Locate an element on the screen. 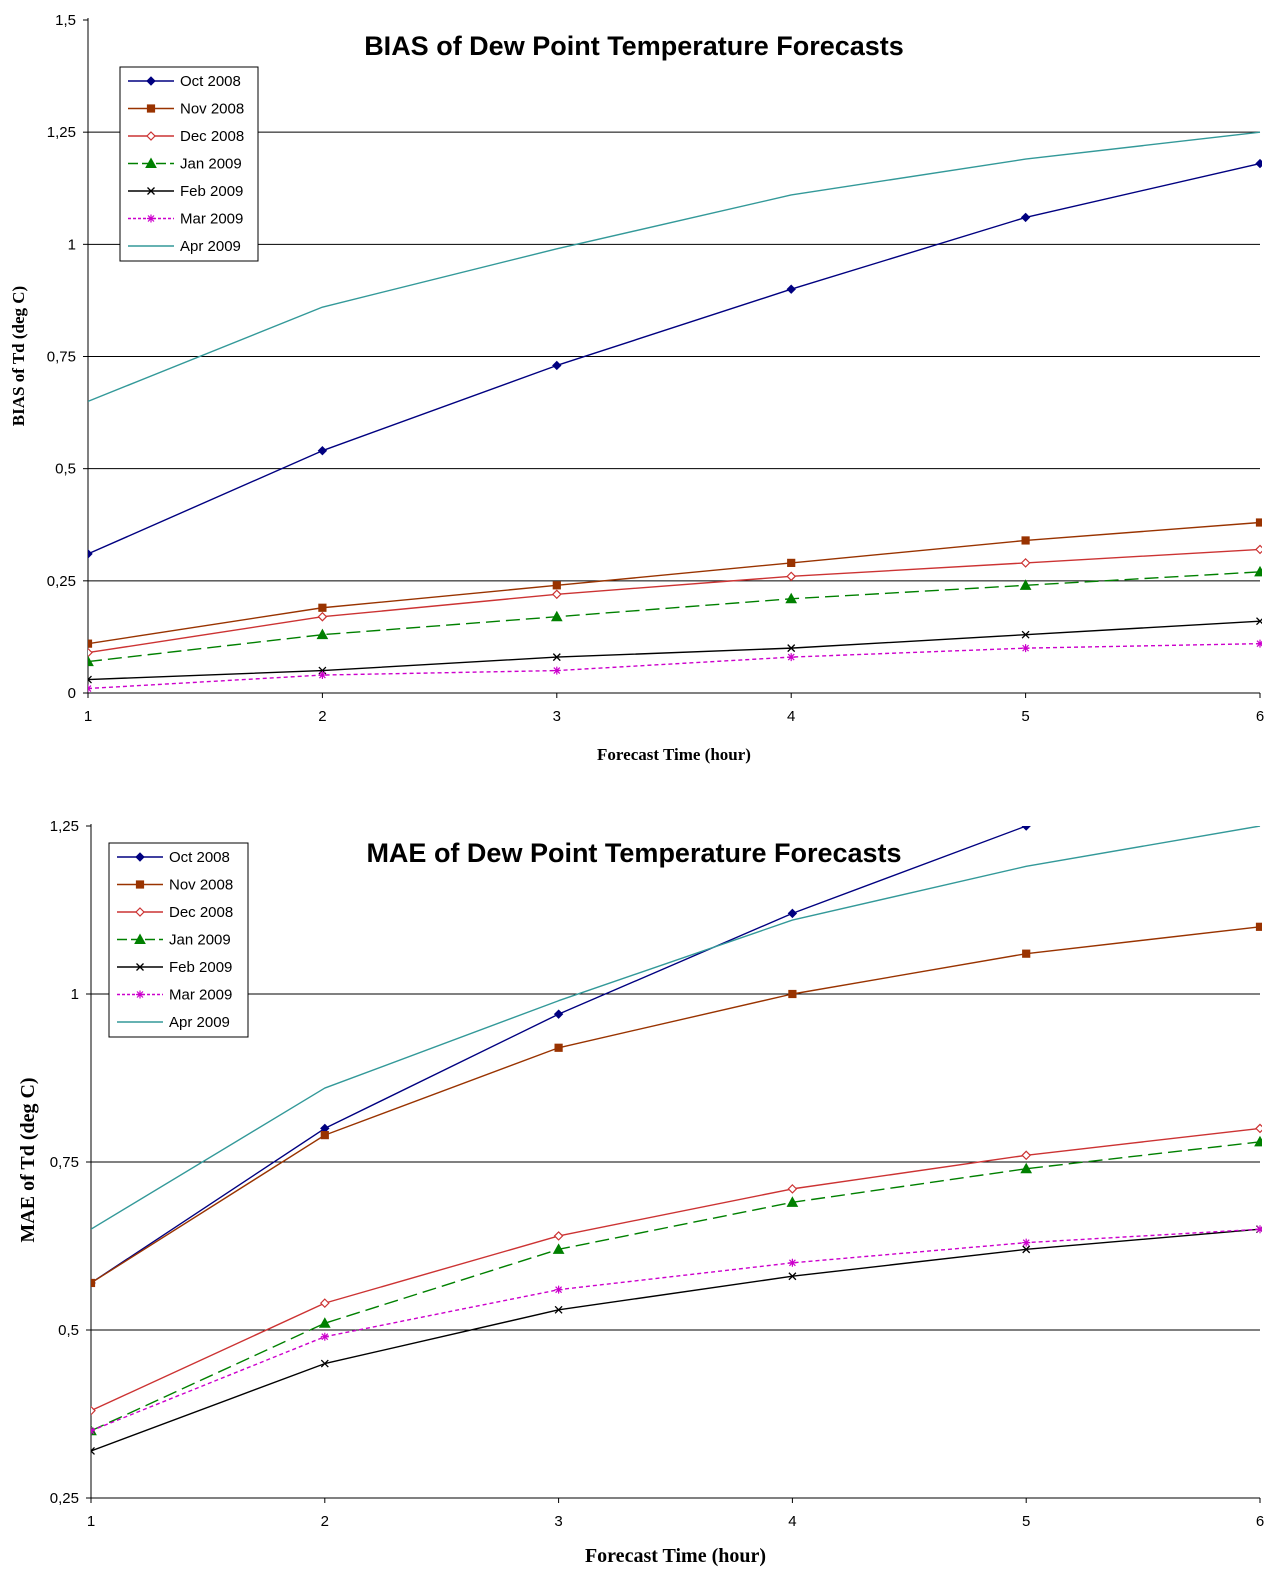 The width and height of the screenshot is (1288, 1583). x-tick-label: 3 is located at coordinates (558, 1521).